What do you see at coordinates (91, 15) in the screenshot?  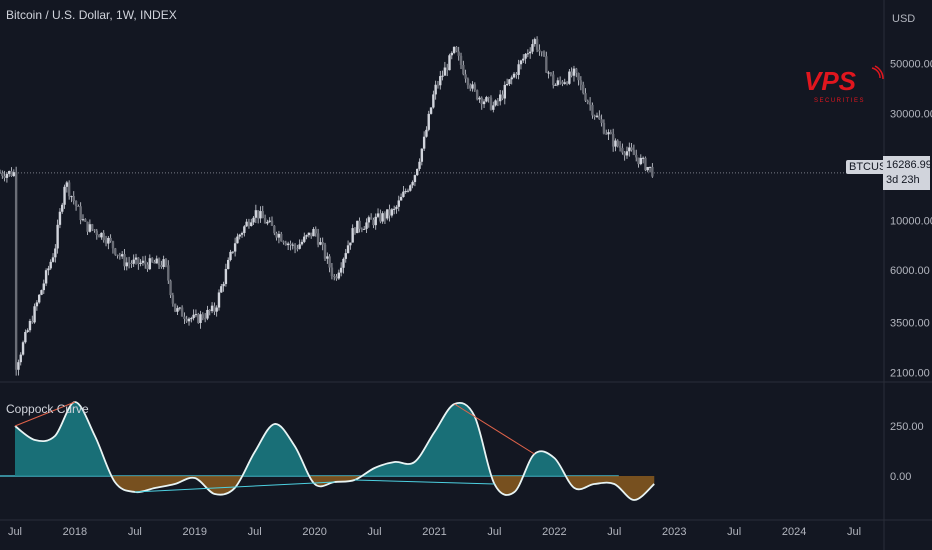 I see `chart-title: Bitcoin / U.S. Dollar, 1W, INDEX` at bounding box center [91, 15].